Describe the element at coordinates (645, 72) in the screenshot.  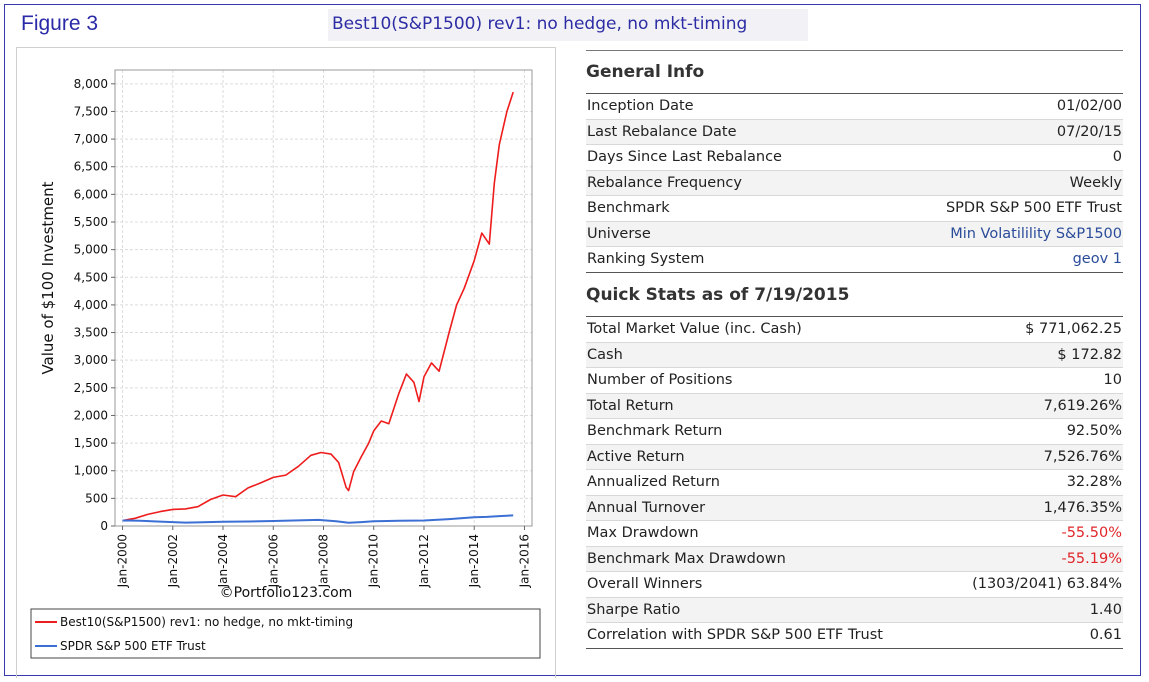
I see `general-info-title: General Info` at that location.